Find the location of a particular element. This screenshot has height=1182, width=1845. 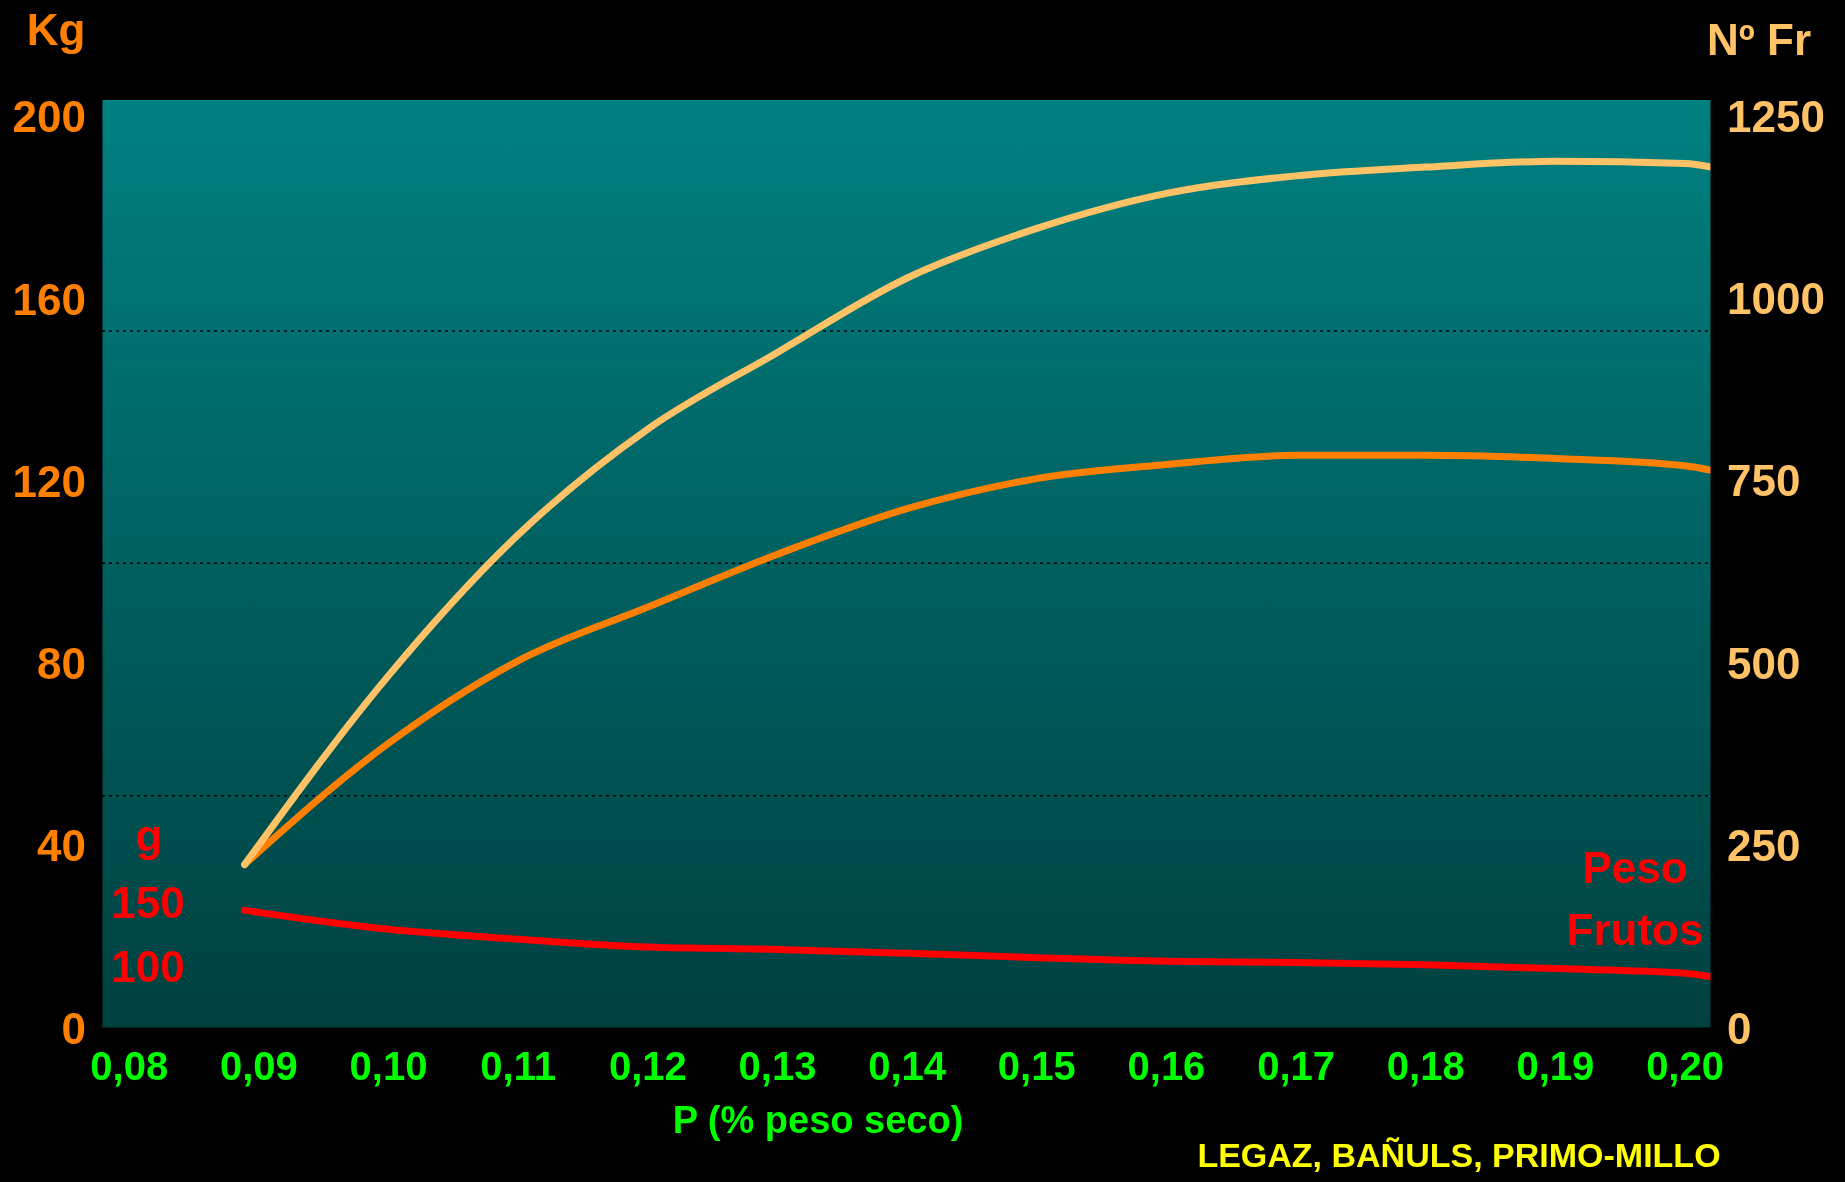

x-tick-label: 0,14 is located at coordinates (907, 1066).